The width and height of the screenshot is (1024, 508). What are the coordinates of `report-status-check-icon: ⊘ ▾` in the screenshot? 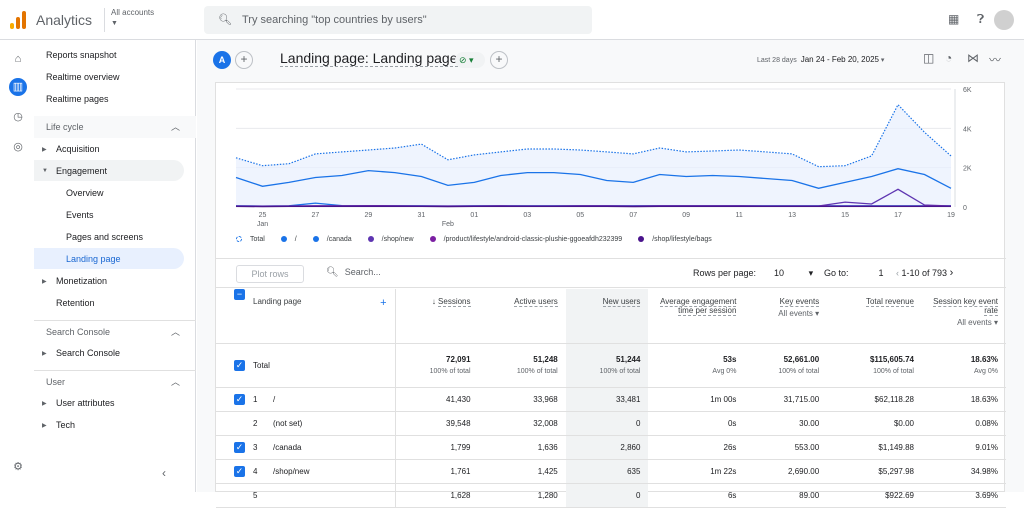 It's located at (470, 60).